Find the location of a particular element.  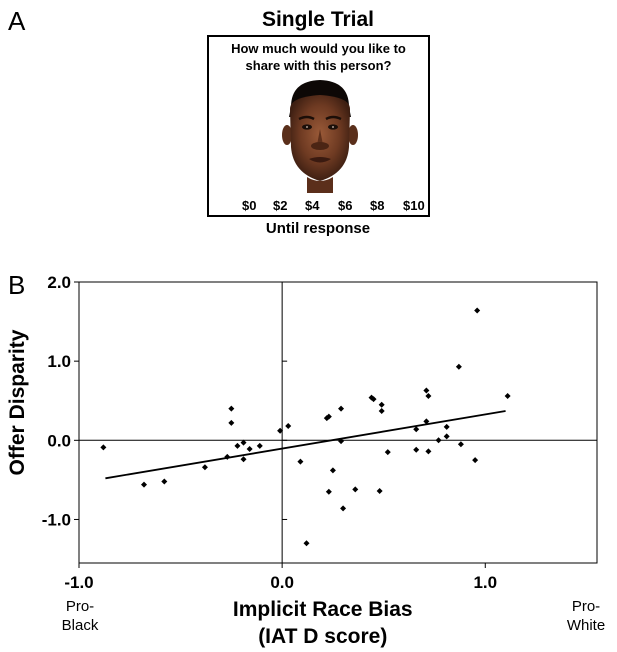

face-photo is located at coordinates (320, 136).